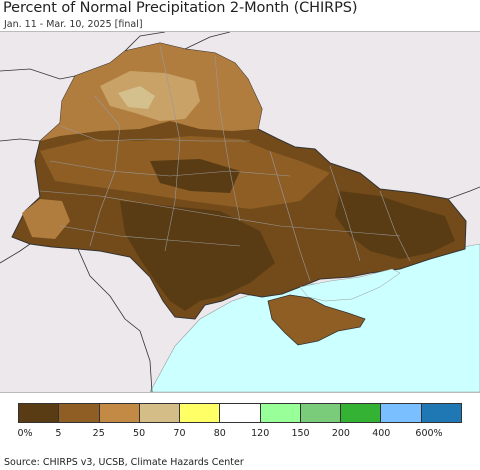 The width and height of the screenshot is (480, 470). I want to click on legend-labels: 0% 5 25 50 70 80 120 150 200 400 600%, so click(240, 435).